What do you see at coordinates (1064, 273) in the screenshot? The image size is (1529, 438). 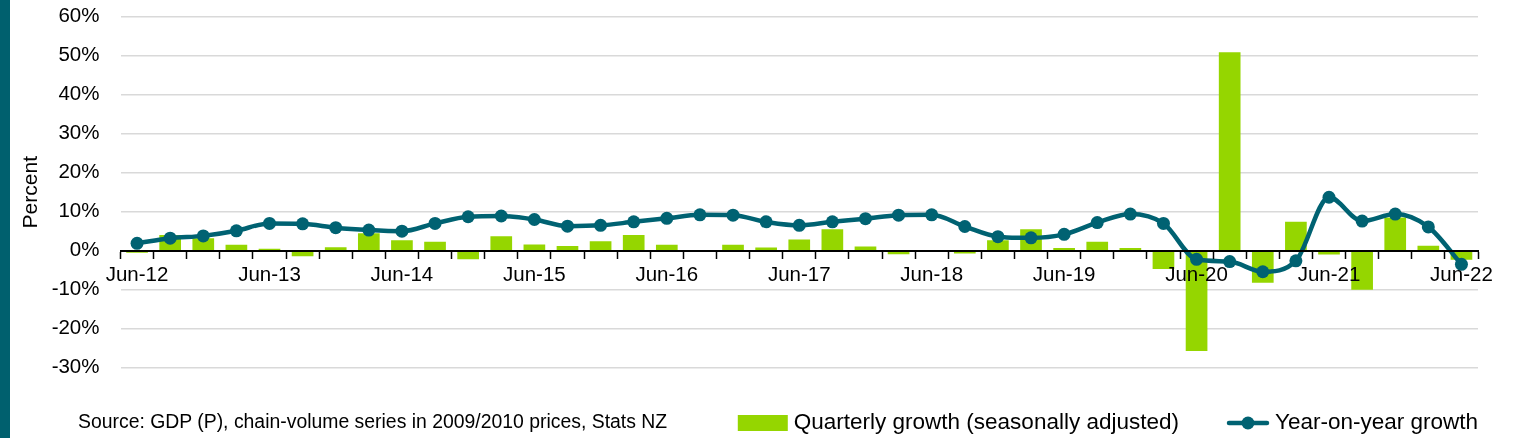 I see `x-tick-label: Jun-19` at bounding box center [1064, 273].